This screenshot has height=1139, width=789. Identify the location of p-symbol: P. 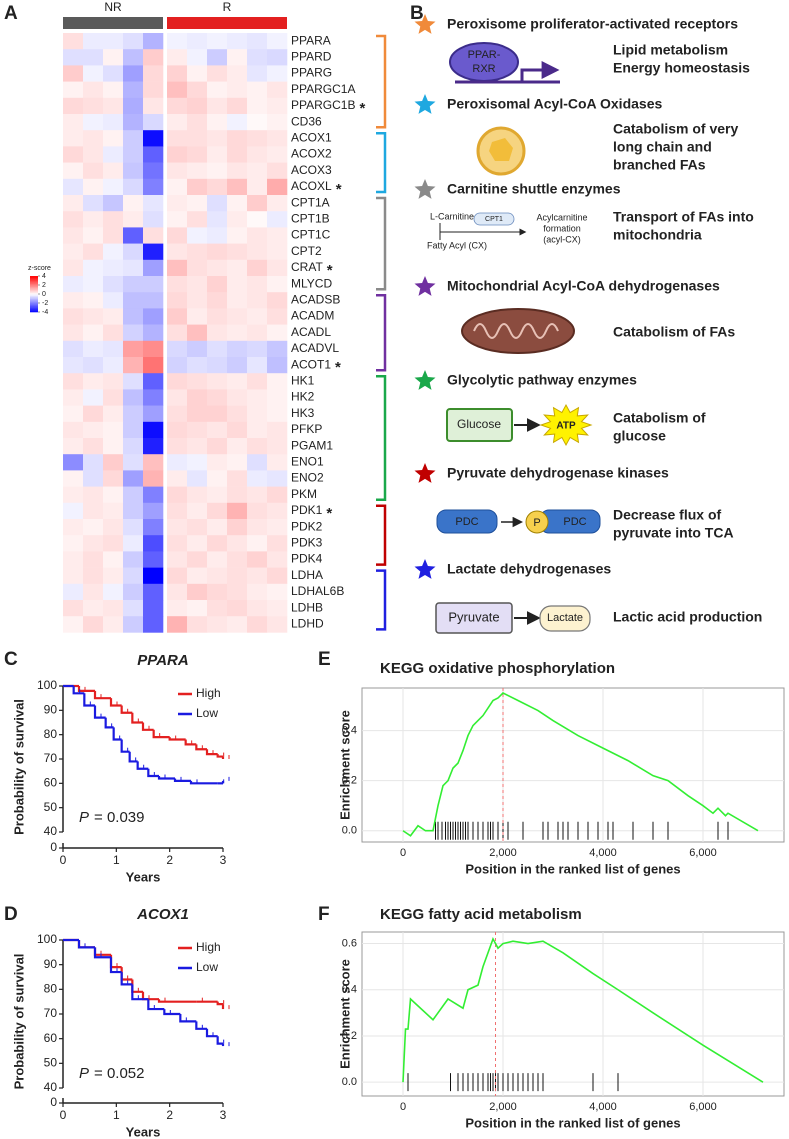
(84, 1073).